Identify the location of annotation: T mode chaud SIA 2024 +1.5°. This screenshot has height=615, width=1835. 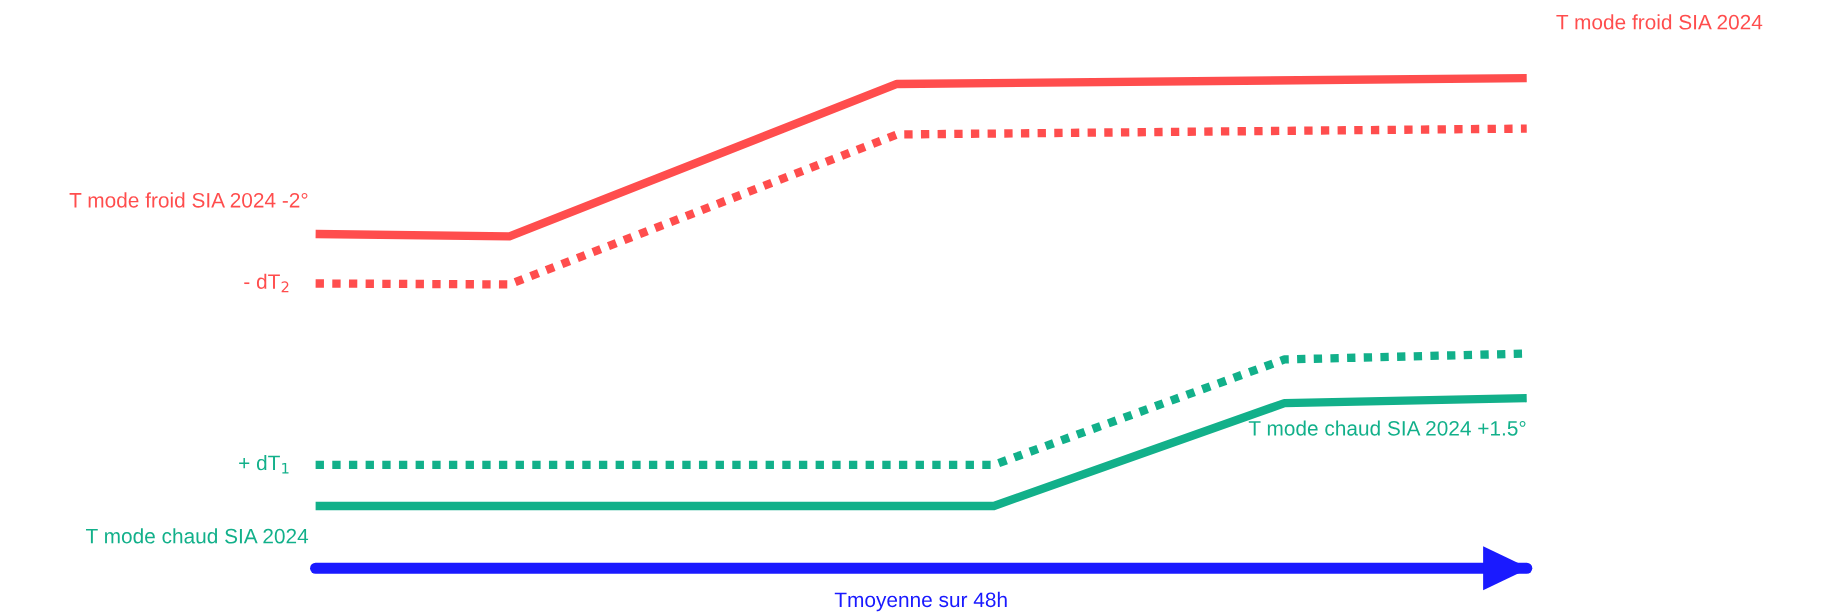
(1387, 428).